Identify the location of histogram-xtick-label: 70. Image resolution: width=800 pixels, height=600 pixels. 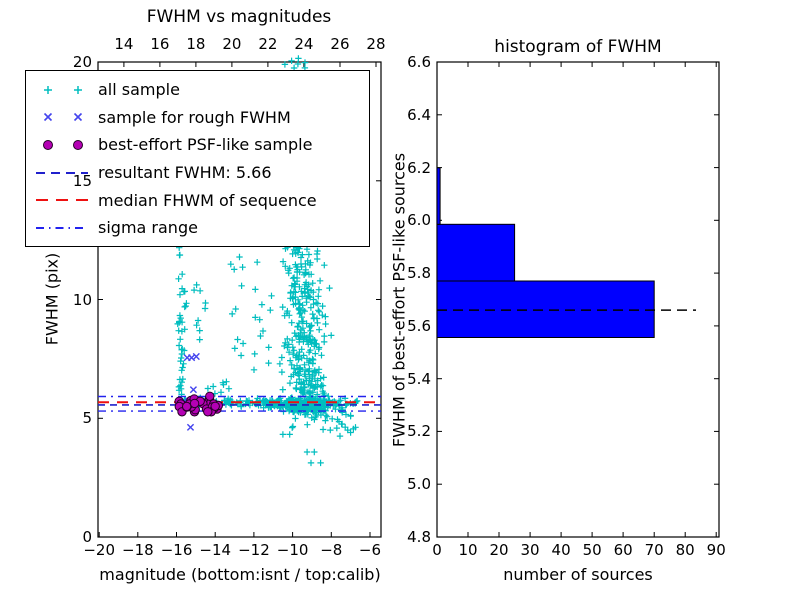
(654, 550).